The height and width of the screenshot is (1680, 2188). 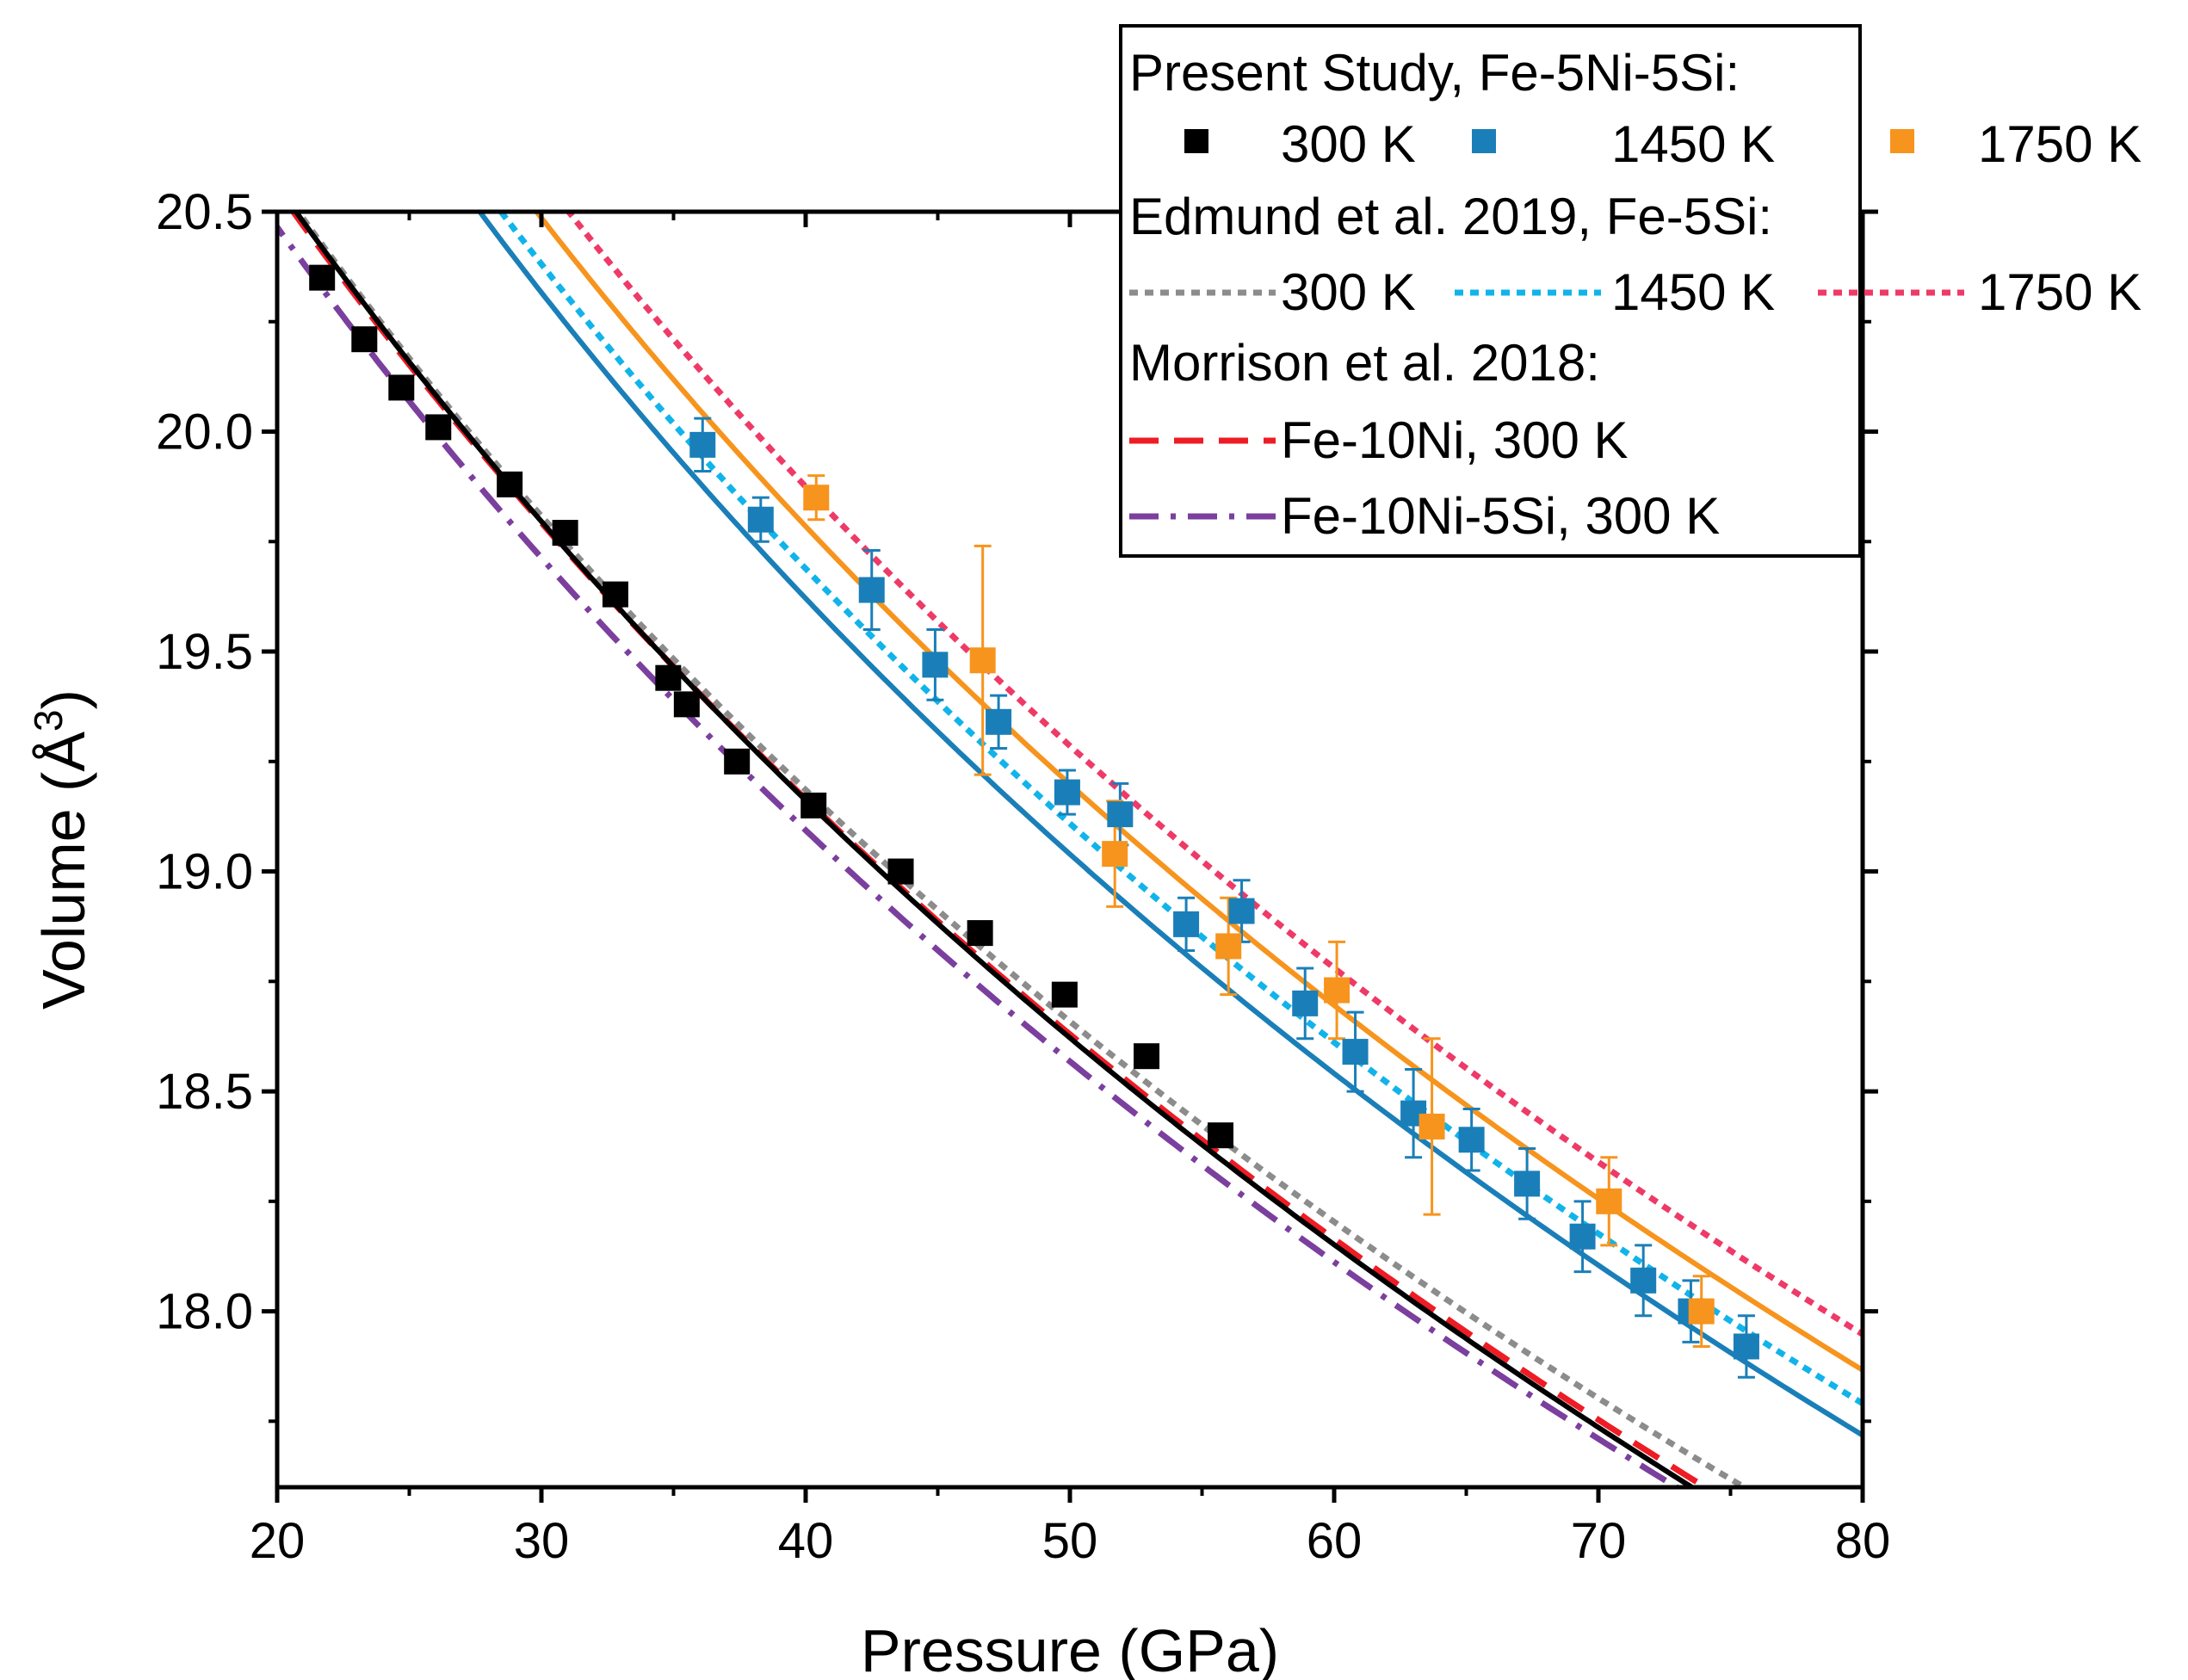 I want to click on y-tick-label: 18.5, so click(x=204, y=1092).